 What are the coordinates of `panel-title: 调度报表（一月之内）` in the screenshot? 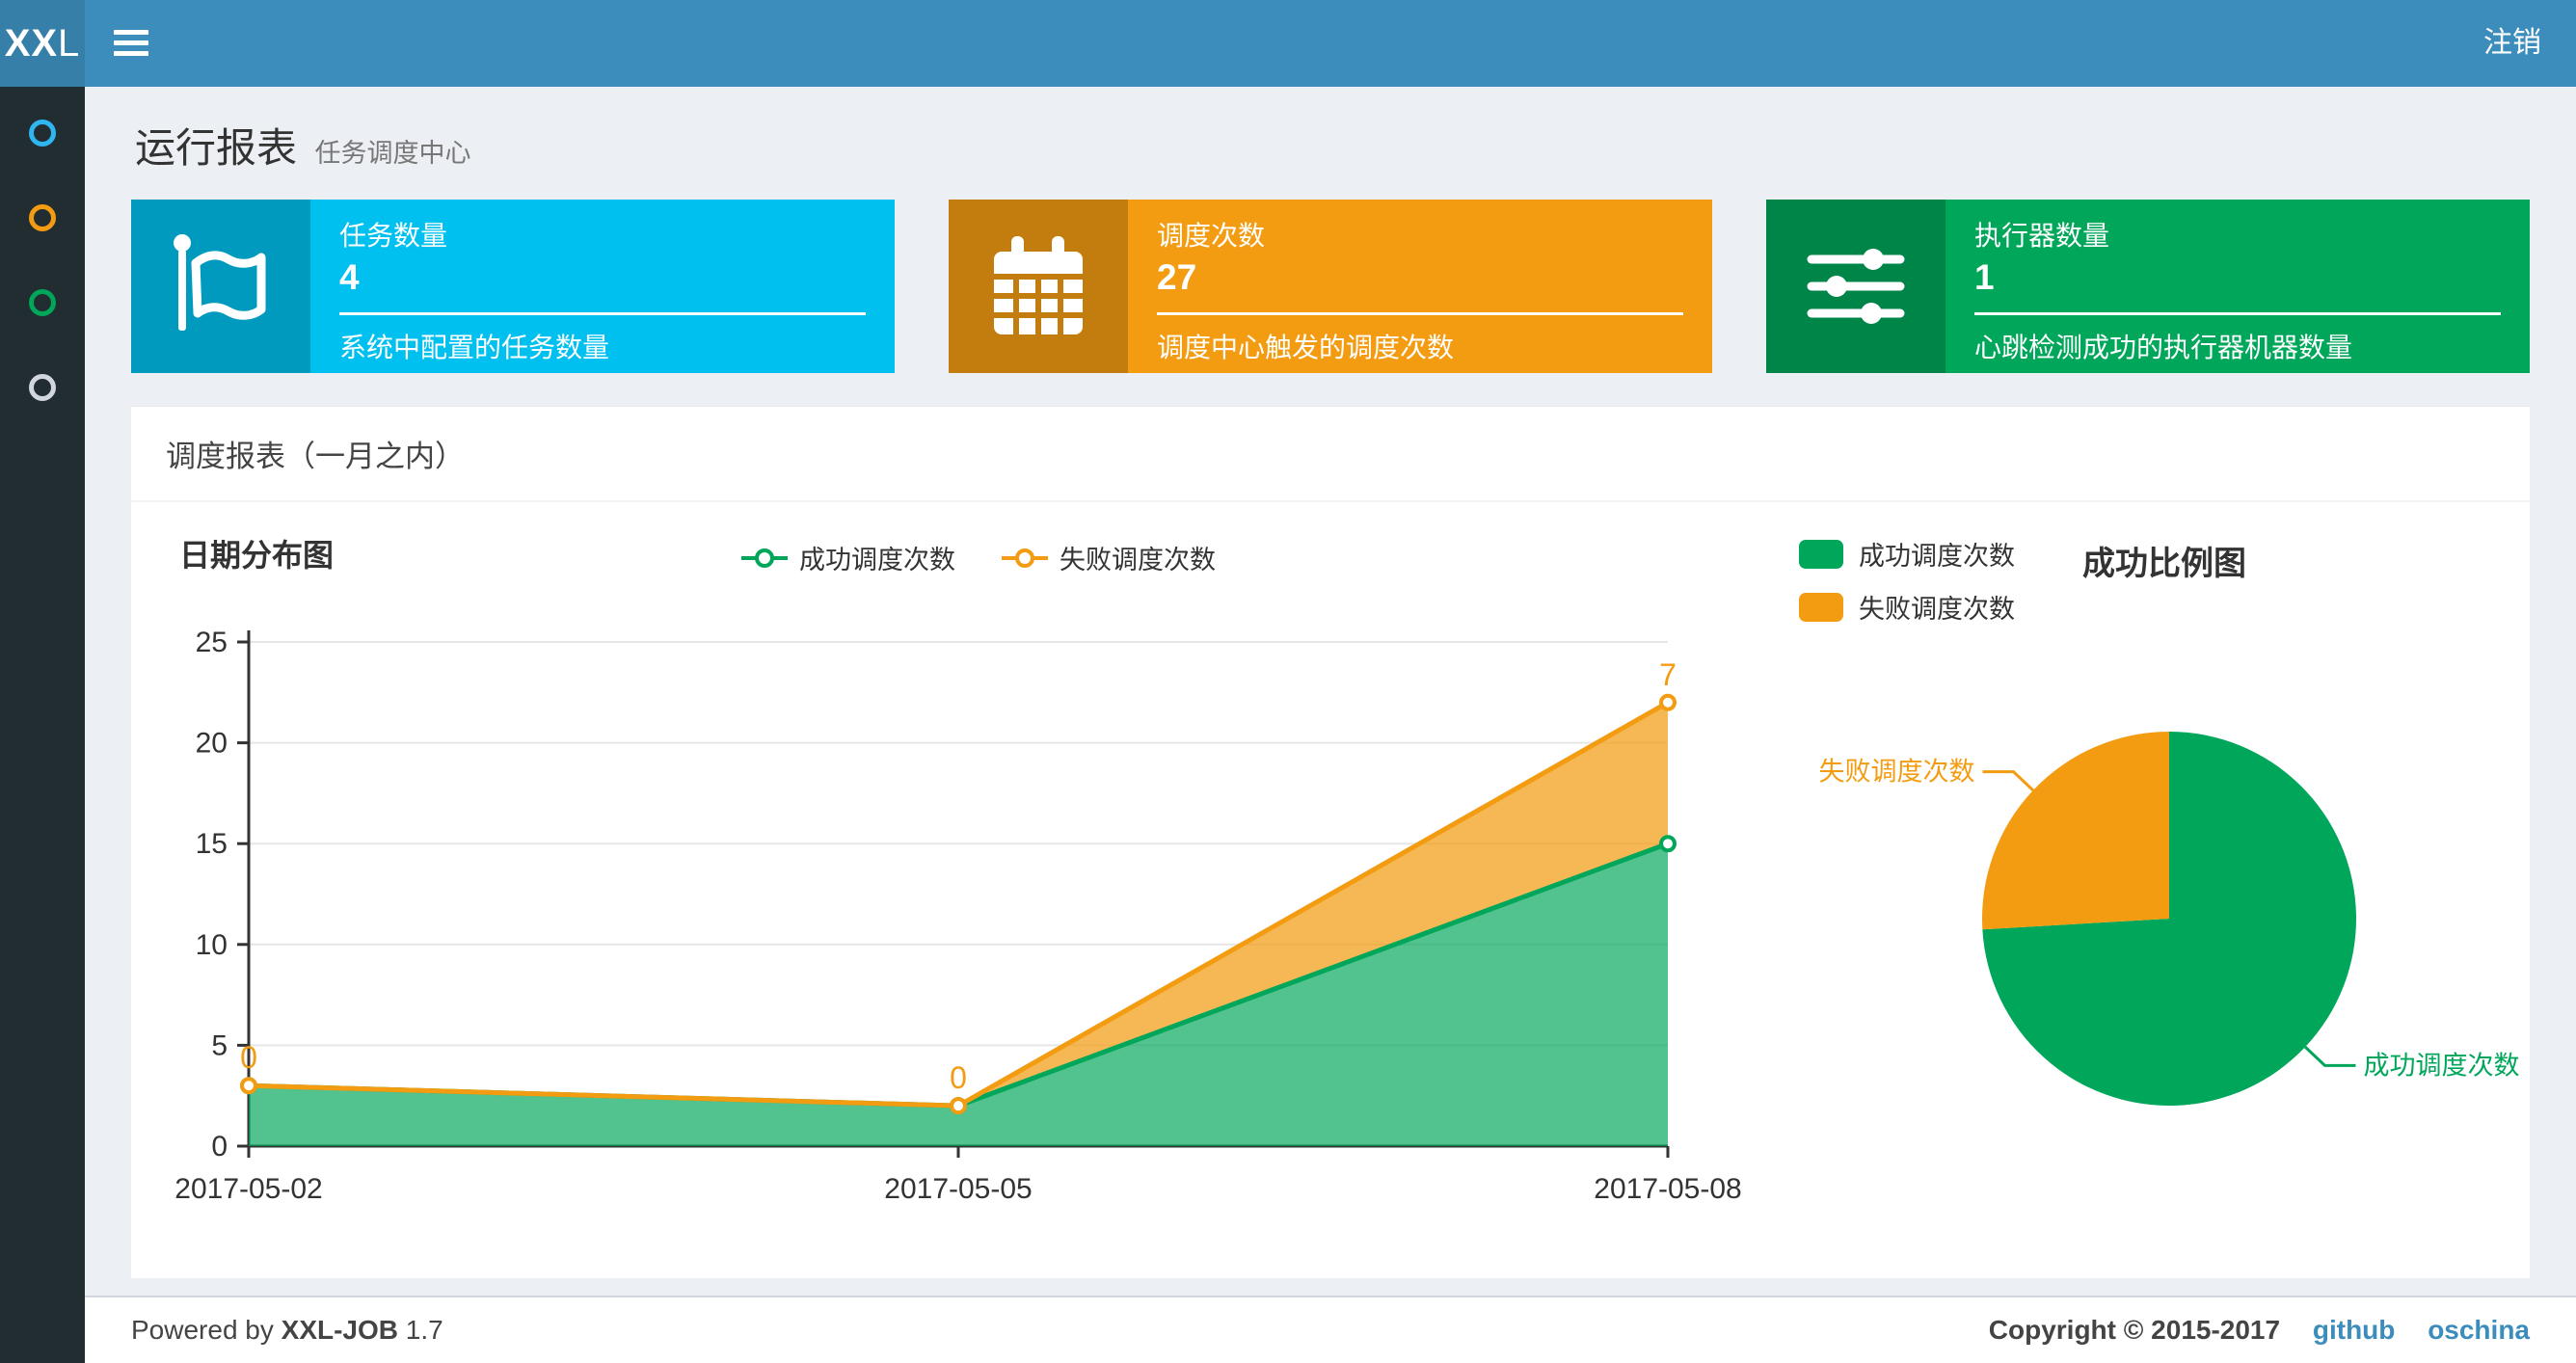 It's located at (1330, 454).